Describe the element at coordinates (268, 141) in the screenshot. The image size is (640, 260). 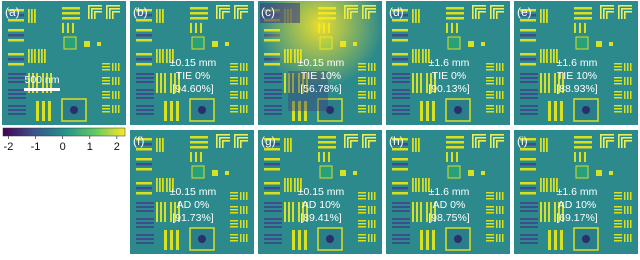
I see `panel-label: (g)` at that location.